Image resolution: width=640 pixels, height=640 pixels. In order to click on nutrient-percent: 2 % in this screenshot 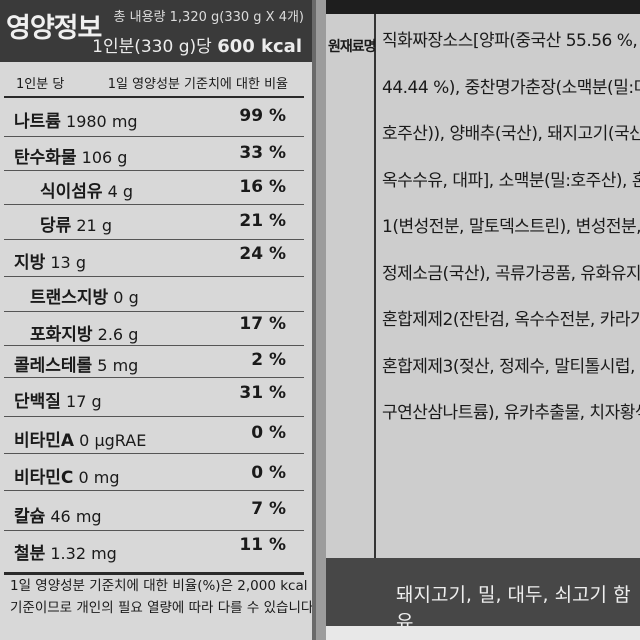, I will do `click(268, 360)`.